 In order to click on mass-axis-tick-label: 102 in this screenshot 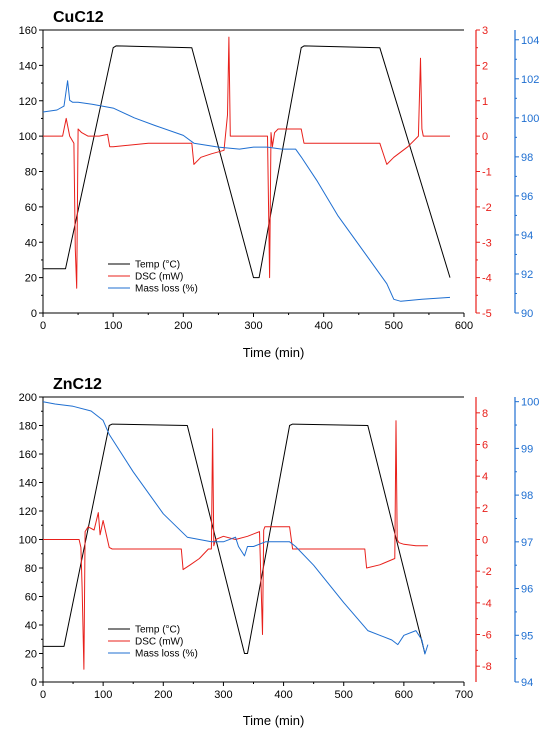, I will do `click(530, 80)`.